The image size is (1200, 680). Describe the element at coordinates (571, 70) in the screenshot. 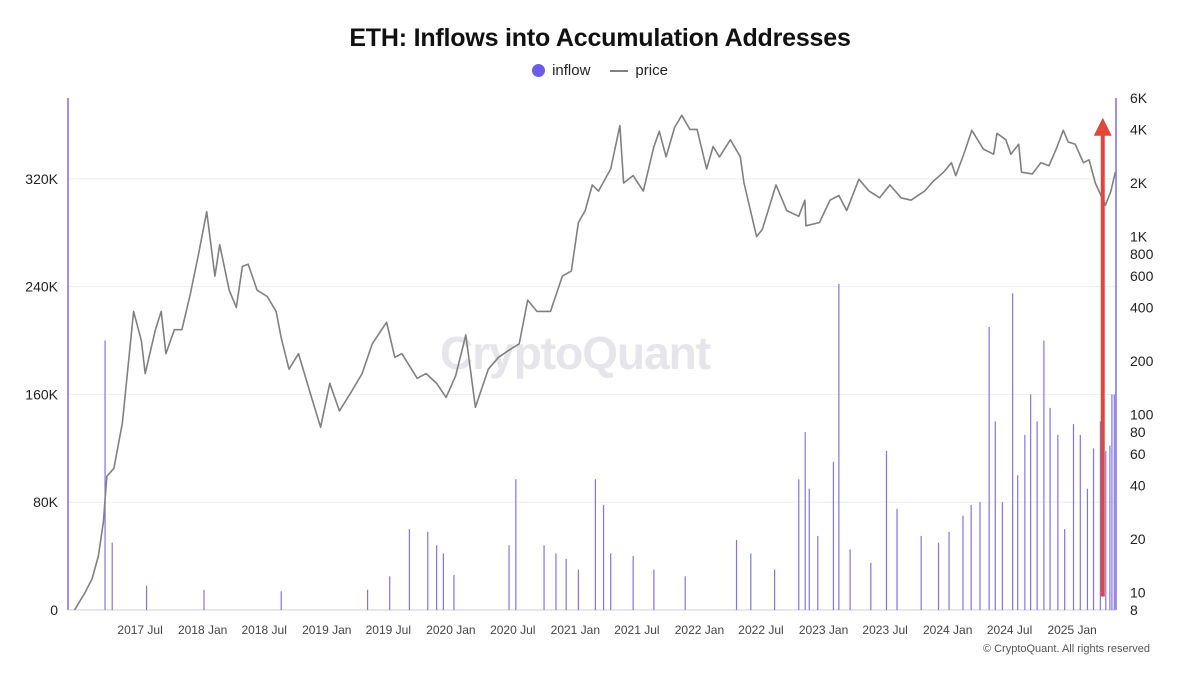

I see `legend-inflow-label: inflow` at that location.